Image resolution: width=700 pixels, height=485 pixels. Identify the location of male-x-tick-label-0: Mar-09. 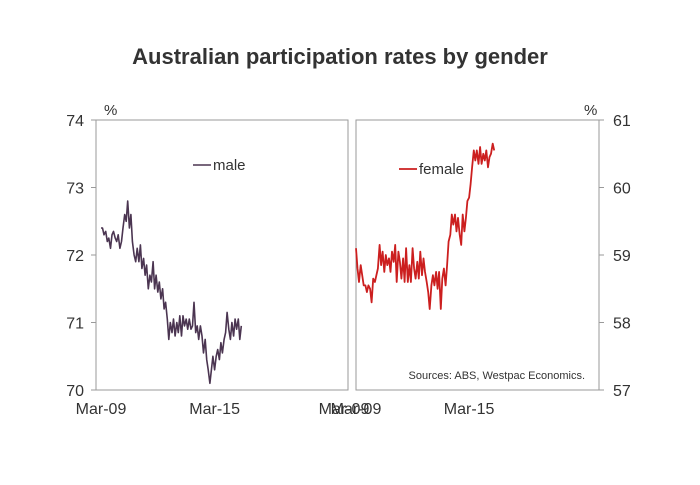
(101, 409).